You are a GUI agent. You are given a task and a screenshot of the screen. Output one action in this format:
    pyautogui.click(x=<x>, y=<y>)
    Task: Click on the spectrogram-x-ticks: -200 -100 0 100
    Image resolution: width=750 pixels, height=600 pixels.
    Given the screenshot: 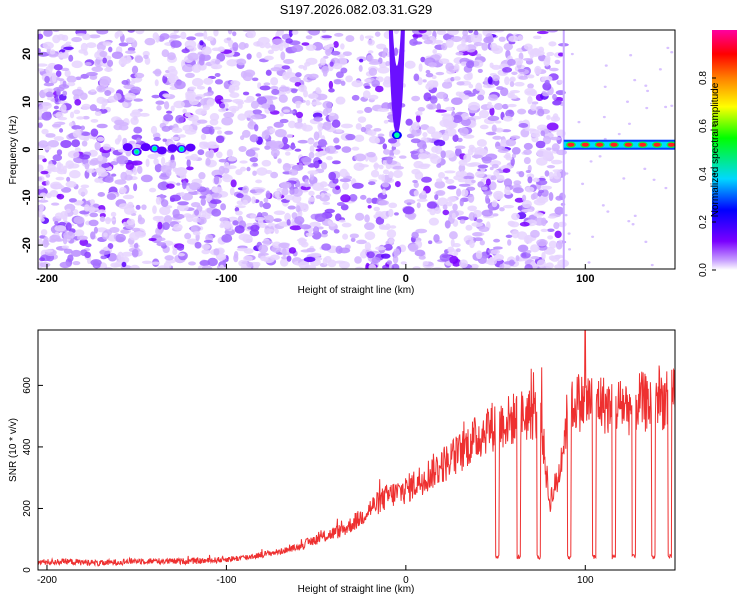 What is the action you would take?
    pyautogui.click(x=315, y=274)
    